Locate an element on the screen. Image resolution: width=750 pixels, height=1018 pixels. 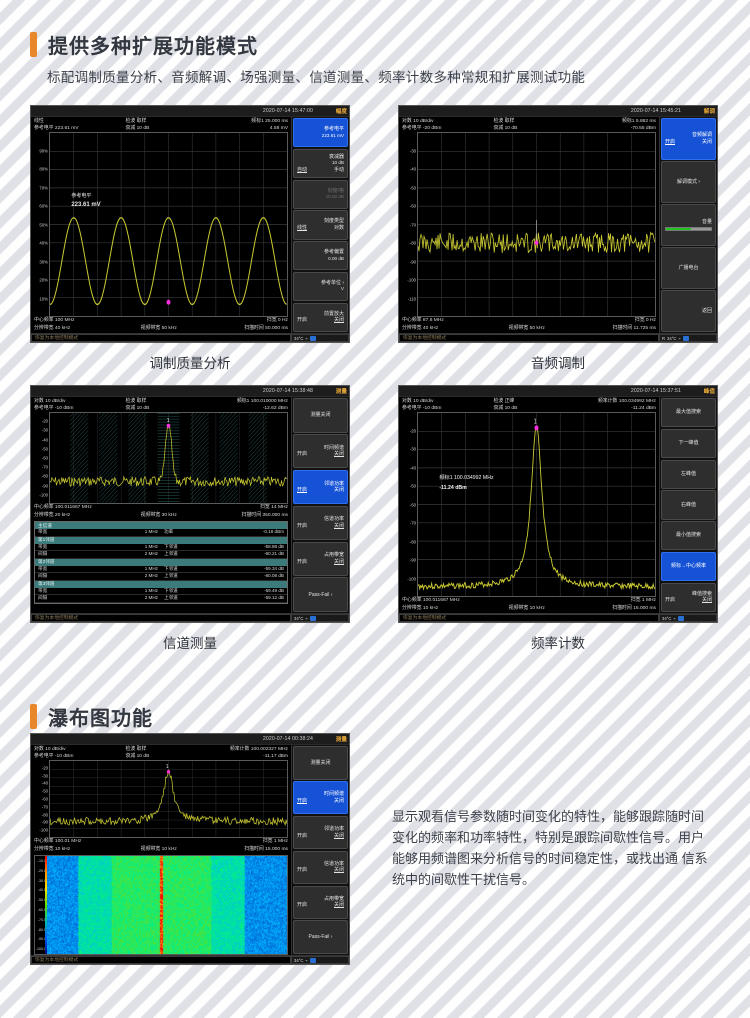
softkey-4: 参考偏置 0.00 dB is located at coordinates (320, 256).